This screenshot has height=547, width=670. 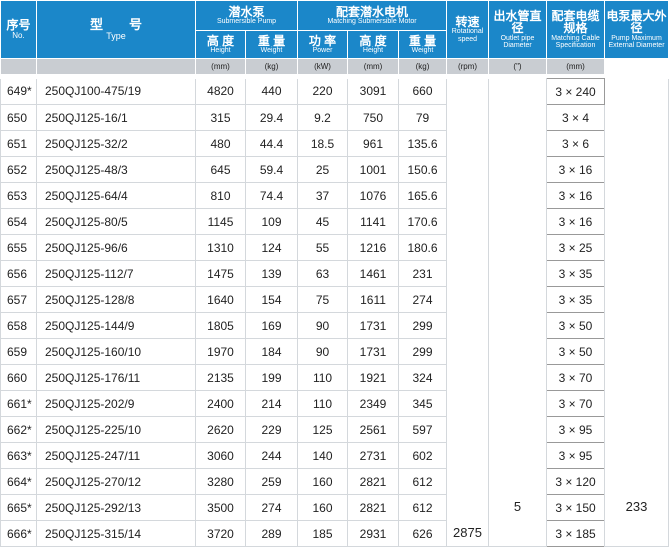 What do you see at coordinates (576, 325) in the screenshot?
I see `cell: 3 × 50` at bounding box center [576, 325].